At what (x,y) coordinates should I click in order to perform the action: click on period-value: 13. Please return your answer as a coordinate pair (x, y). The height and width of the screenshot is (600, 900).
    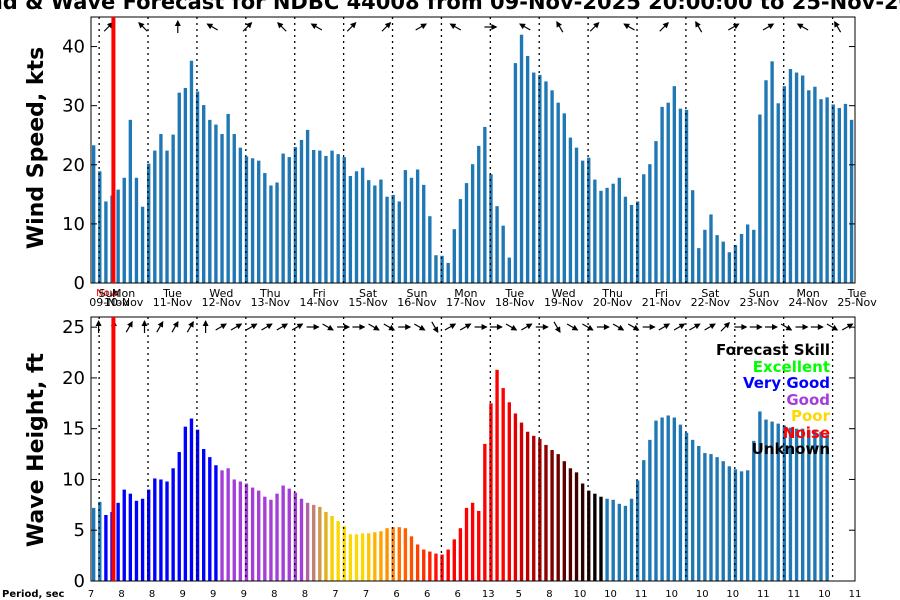
    Looking at the image, I should click on (488, 594).